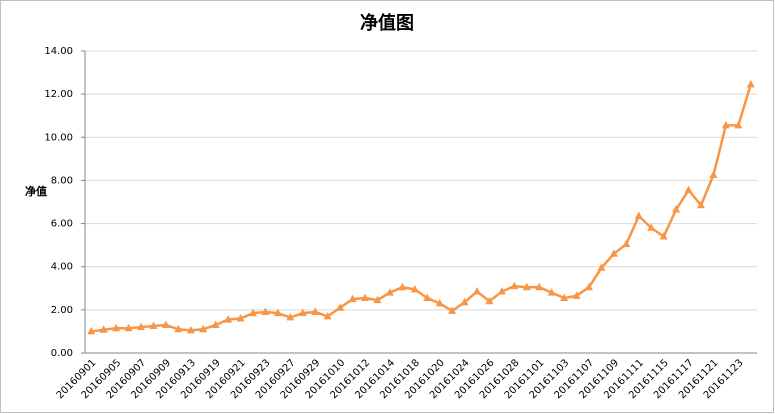 This screenshot has width=775, height=414. What do you see at coordinates (36, 191) in the screenshot?
I see `y-axis-label: 净值` at bounding box center [36, 191].